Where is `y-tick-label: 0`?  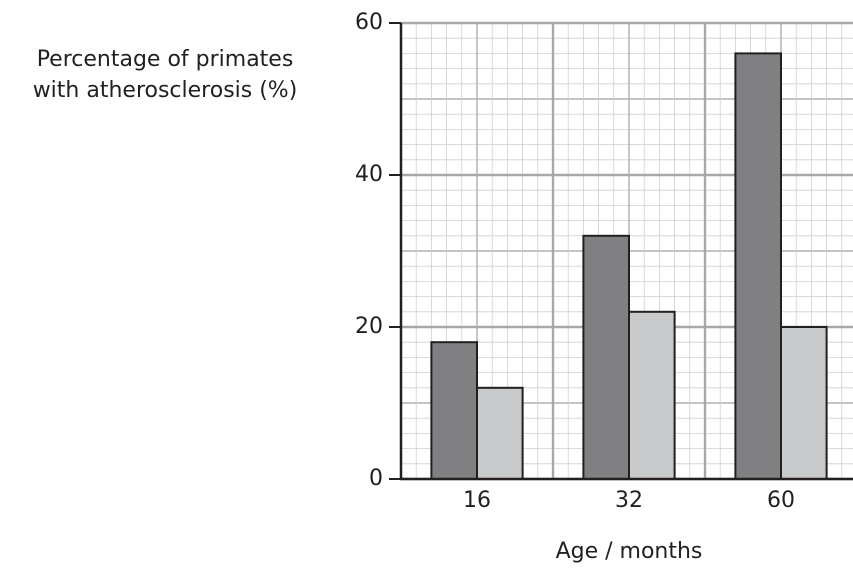
y-tick-label: 0 is located at coordinates (376, 478).